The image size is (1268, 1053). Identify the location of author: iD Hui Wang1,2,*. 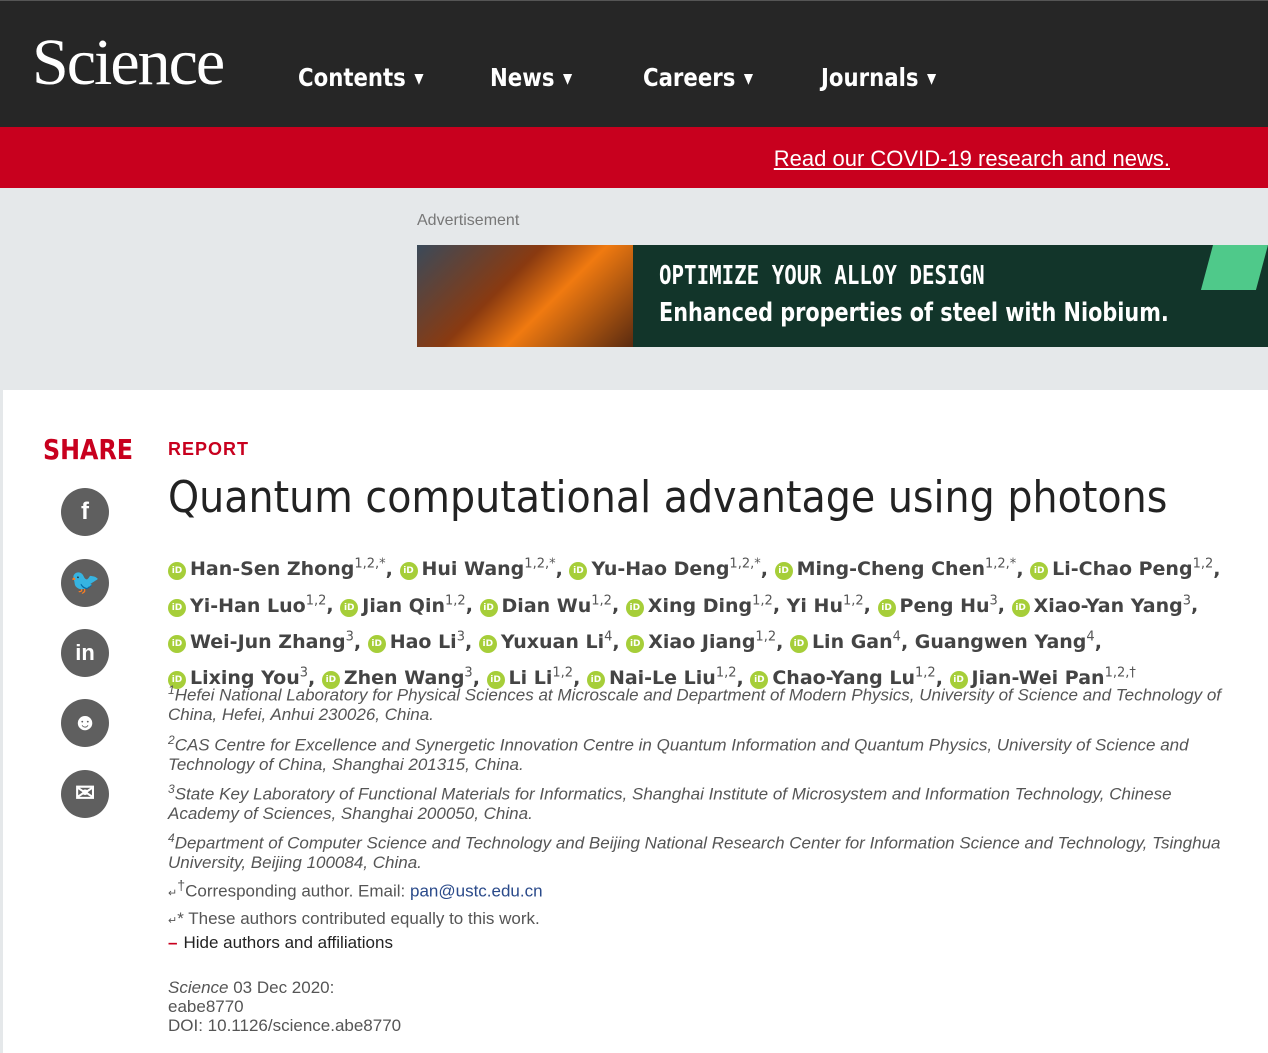
(477, 569).